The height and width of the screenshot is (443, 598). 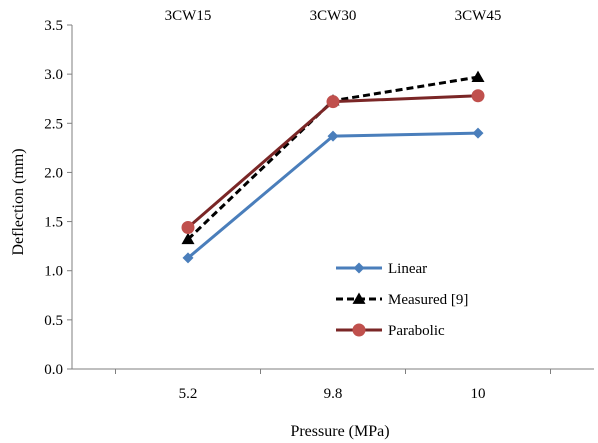 I want to click on top-category-label: 3CW30, so click(x=333, y=16).